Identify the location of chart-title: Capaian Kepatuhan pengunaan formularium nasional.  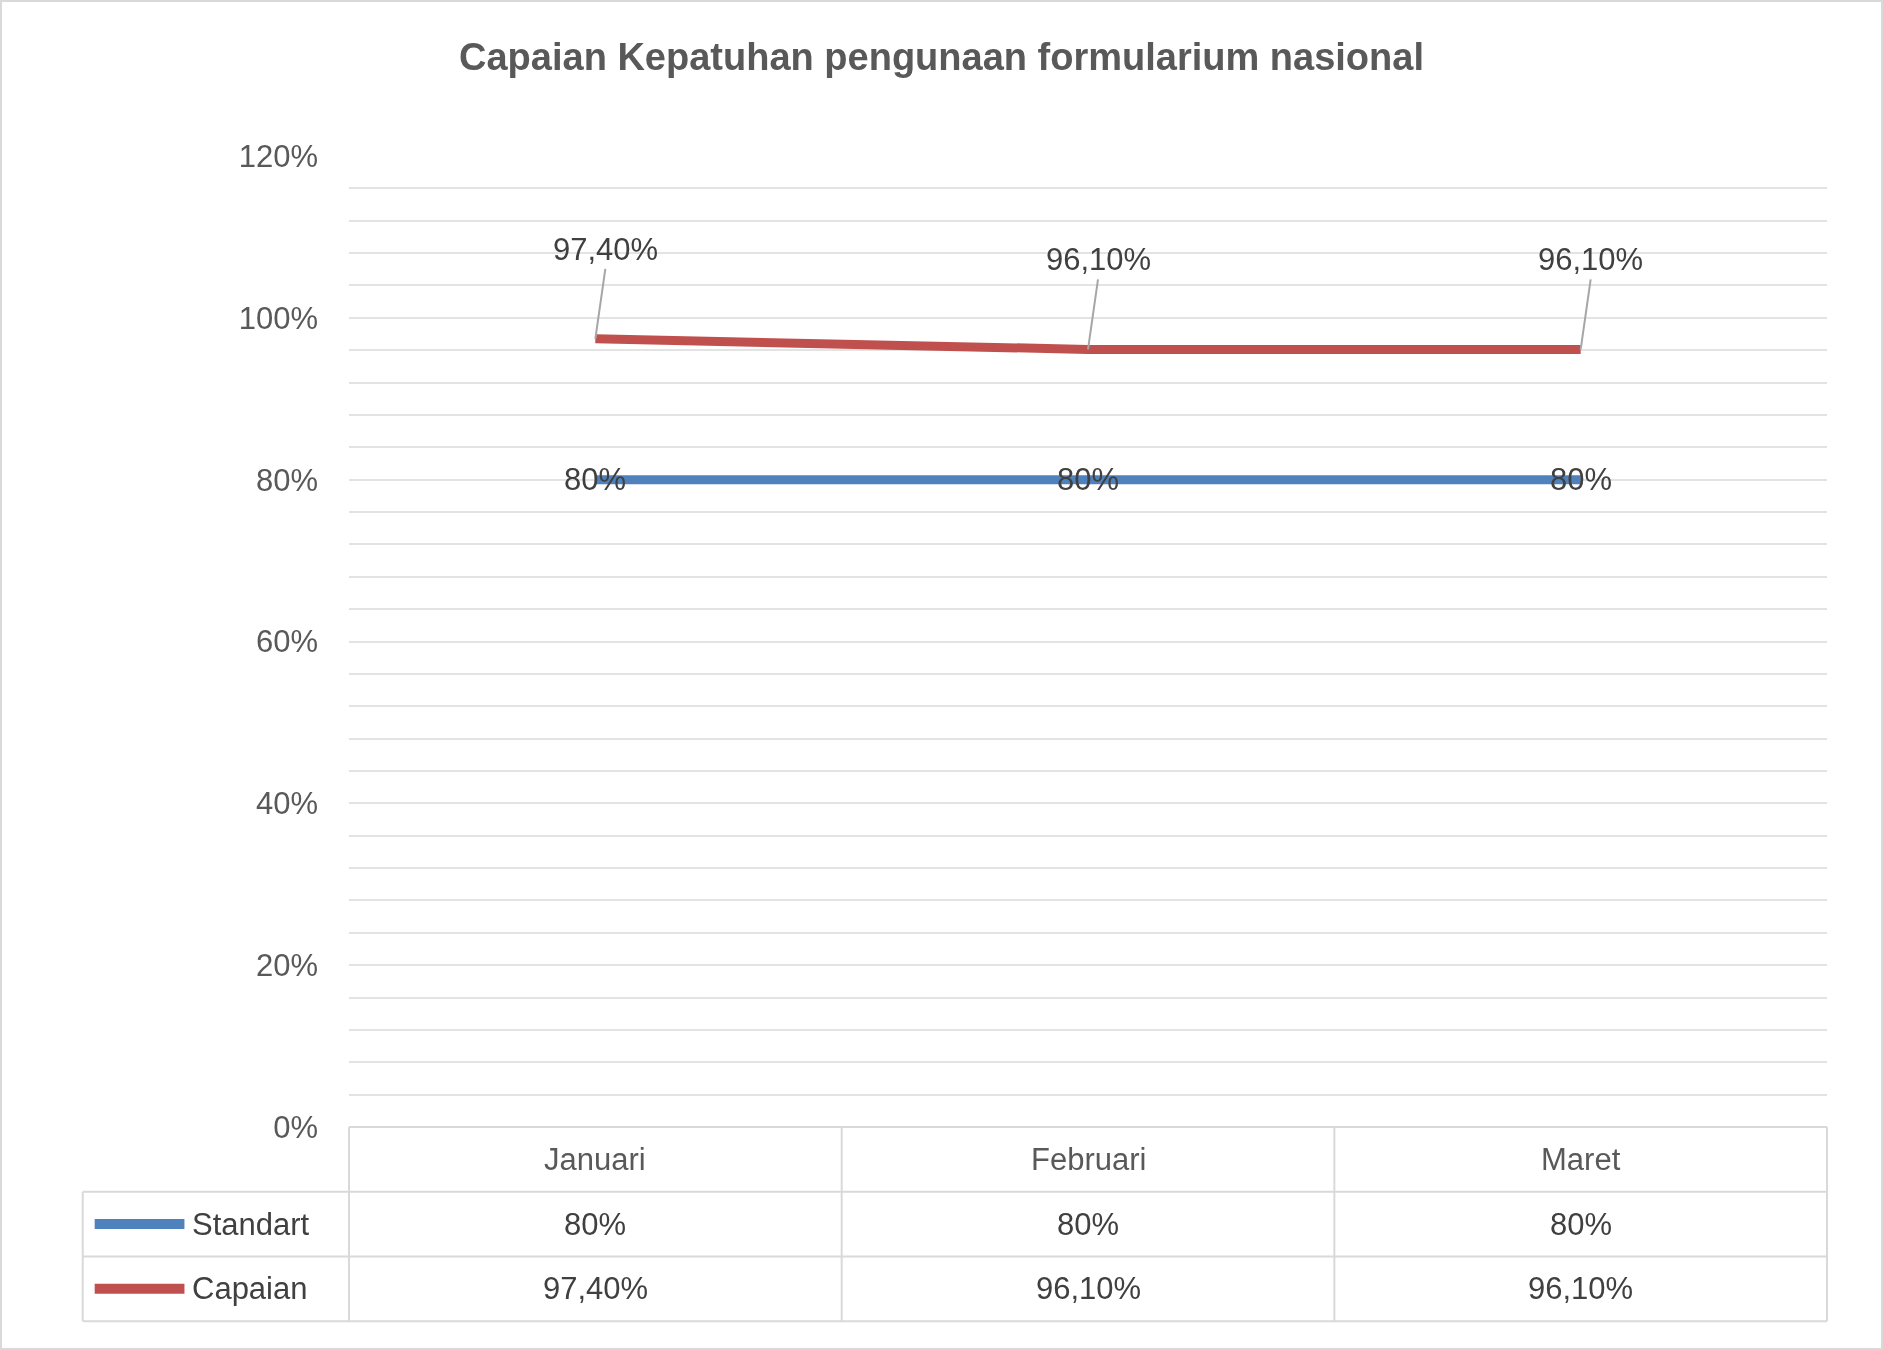
(941, 57).